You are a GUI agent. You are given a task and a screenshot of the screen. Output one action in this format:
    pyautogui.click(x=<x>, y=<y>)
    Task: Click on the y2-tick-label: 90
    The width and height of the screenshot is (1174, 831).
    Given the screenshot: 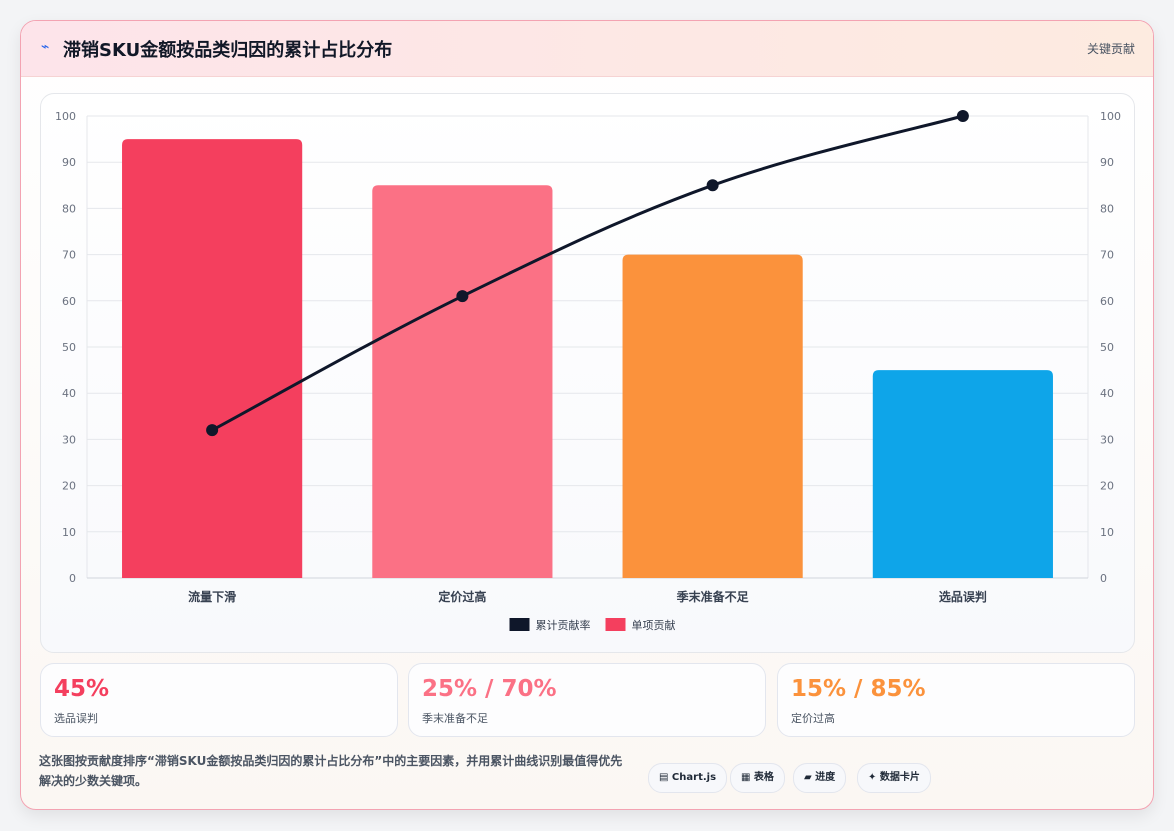 What is the action you would take?
    pyautogui.click(x=1107, y=162)
    